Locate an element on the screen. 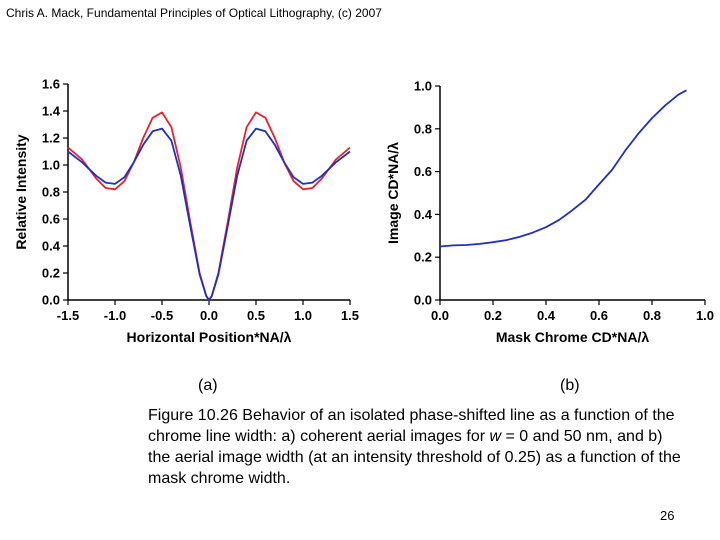 The width and height of the screenshot is (720, 540). x-axis-label: Mask Chrome CD*NA/λ is located at coordinates (572, 337).